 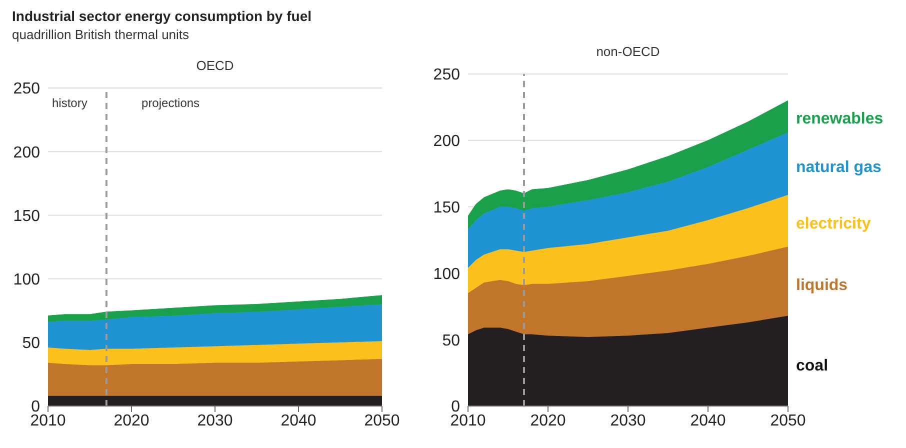 What do you see at coordinates (840, 119) in the screenshot?
I see `series-label: renewables` at bounding box center [840, 119].